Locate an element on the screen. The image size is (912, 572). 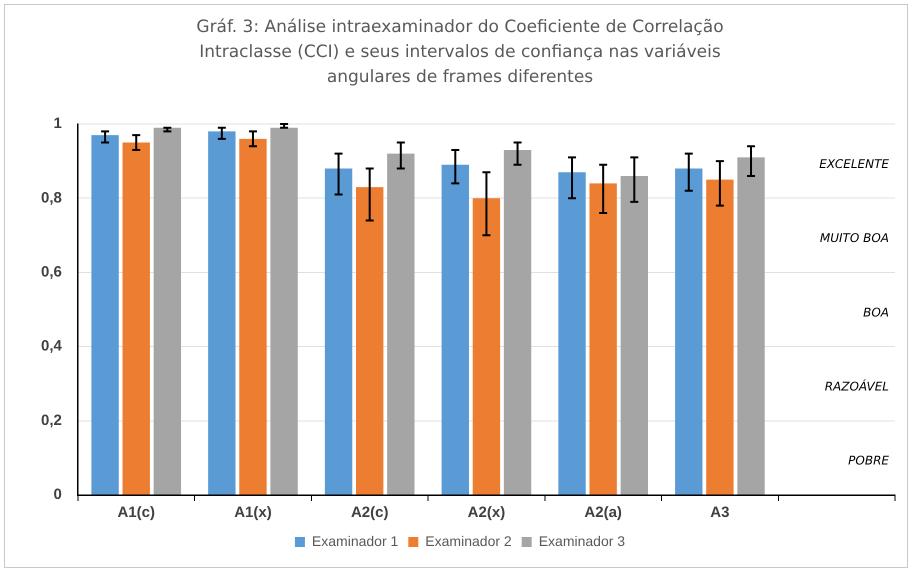
x-tick-label: A1(x) is located at coordinates (253, 513).